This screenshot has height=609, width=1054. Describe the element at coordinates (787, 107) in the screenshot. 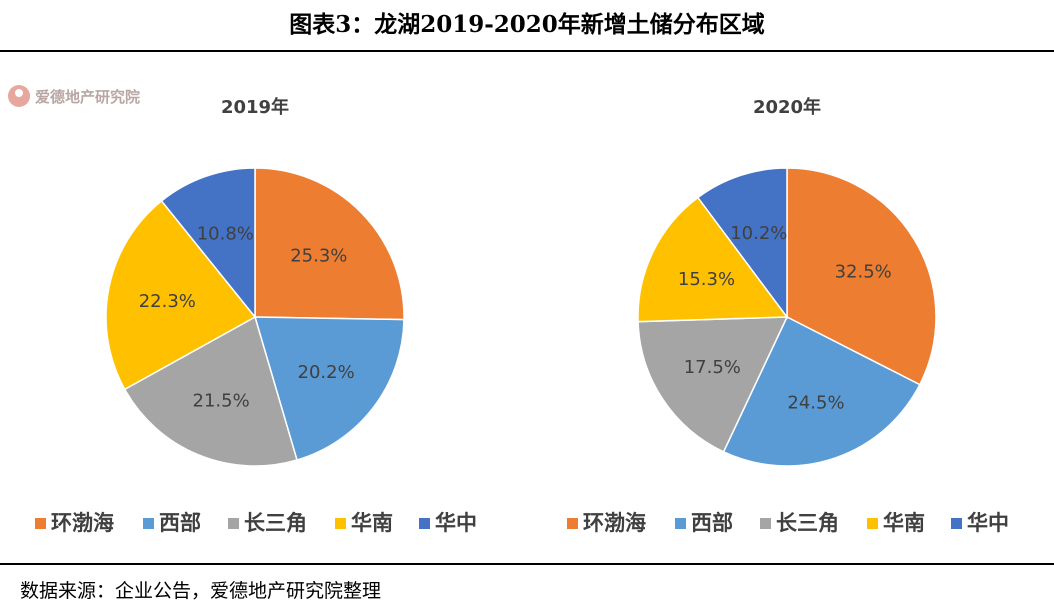

I see `chart-title: 2020年` at that location.